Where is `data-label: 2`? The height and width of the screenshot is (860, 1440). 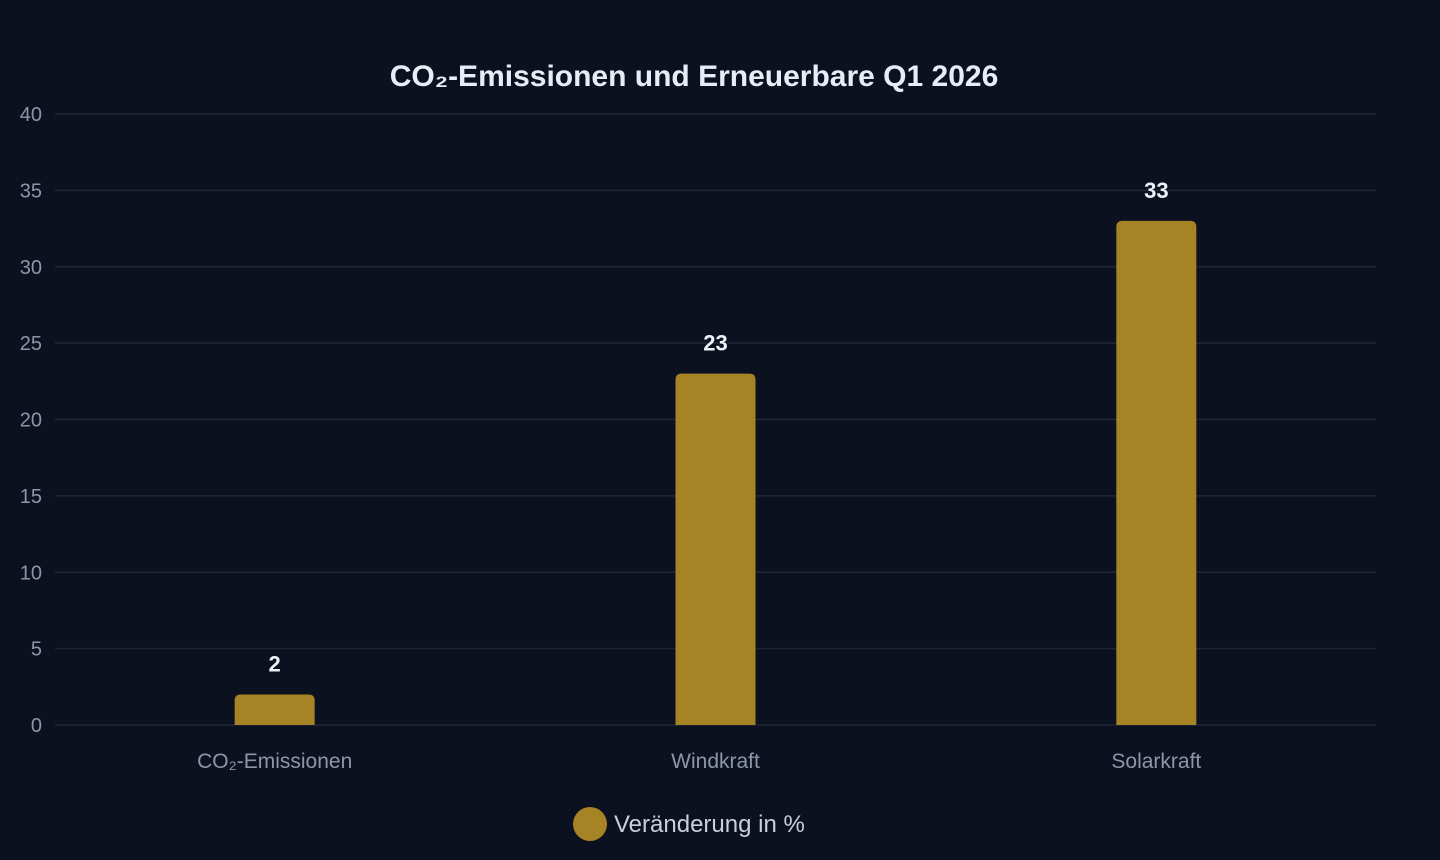
data-label: 2 is located at coordinates (275, 663).